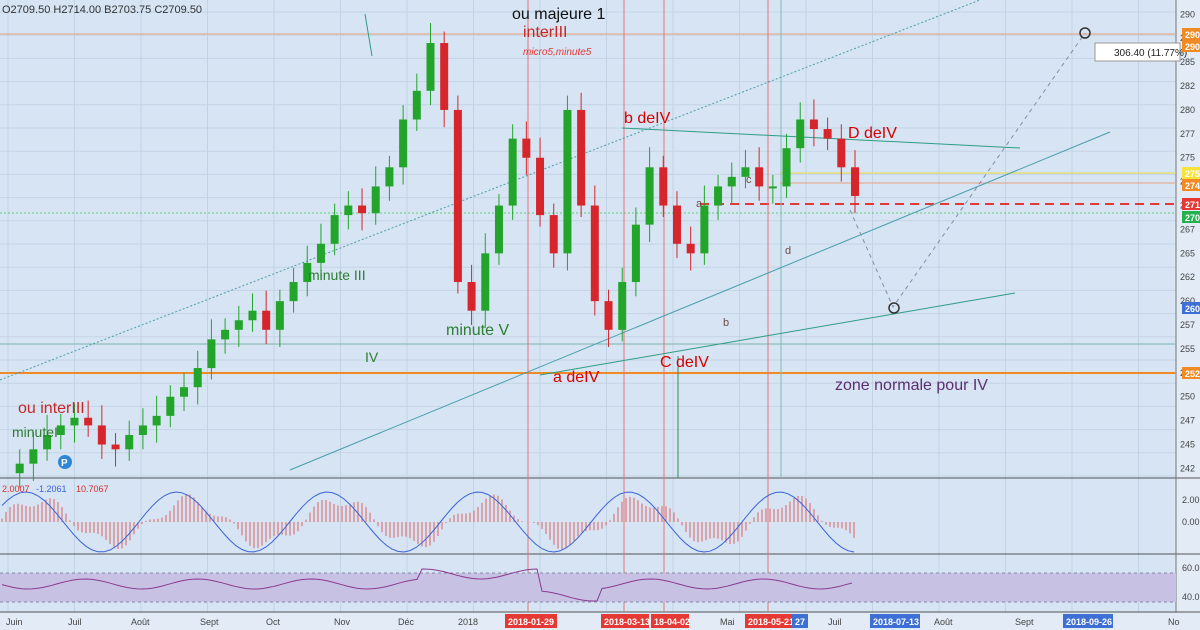 Image resolution: width=1200 pixels, height=630 pixels. What do you see at coordinates (342, 622) in the screenshot?
I see `time-axis-label: Nov` at bounding box center [342, 622].